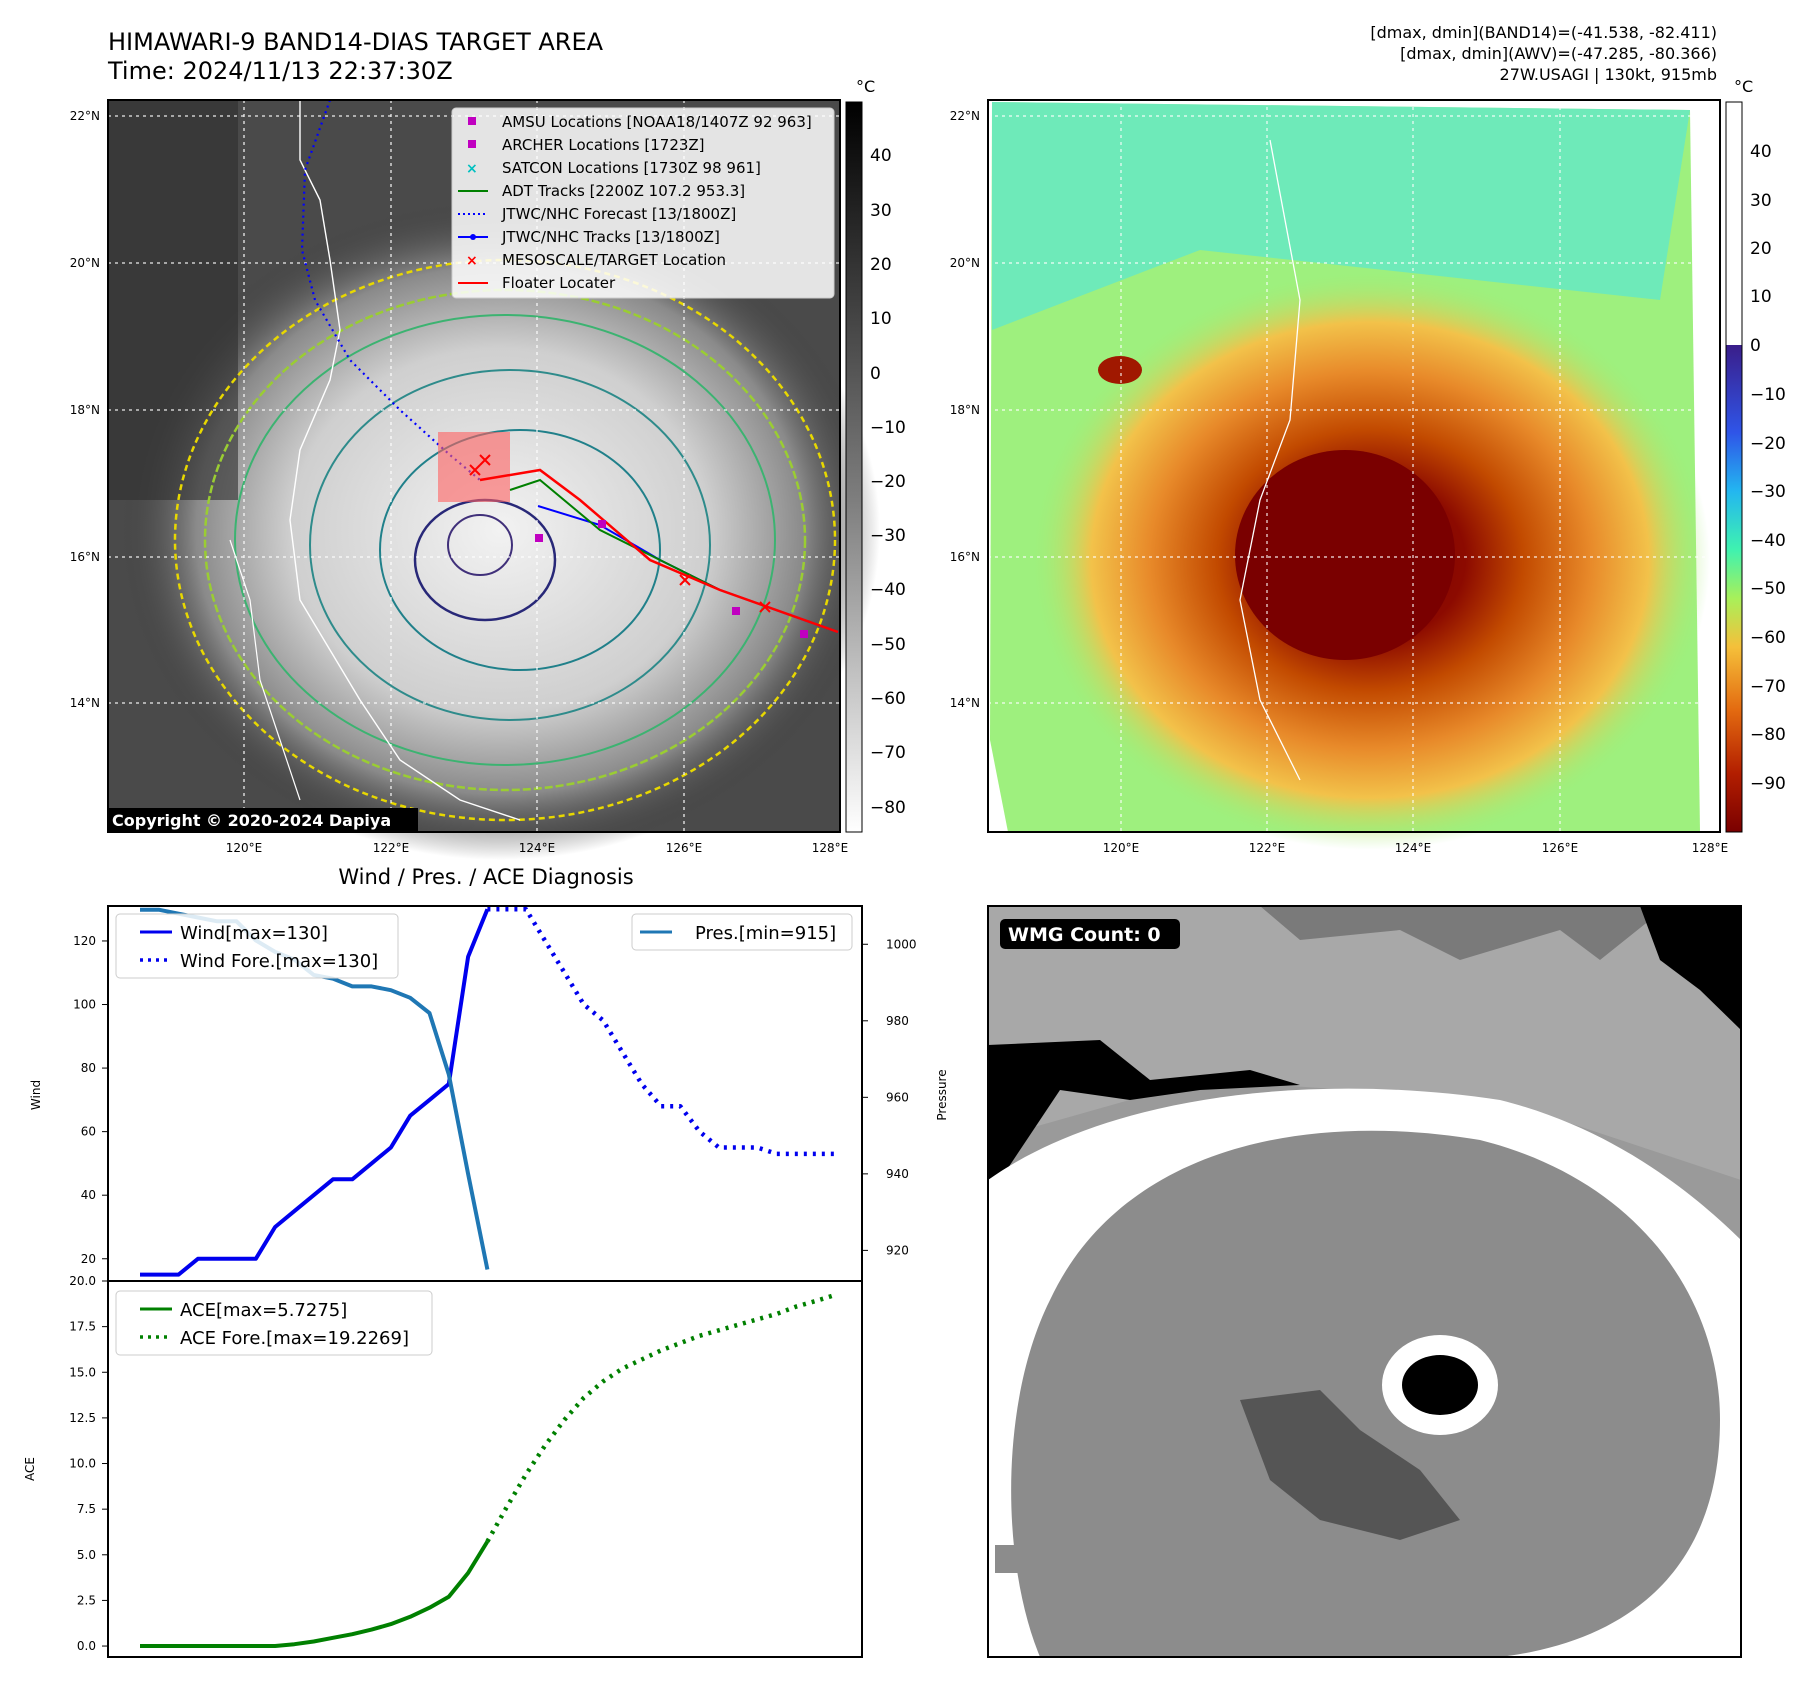  What do you see at coordinates (888, 590) in the screenshot?
I see `svg-text: −40` at bounding box center [888, 590].